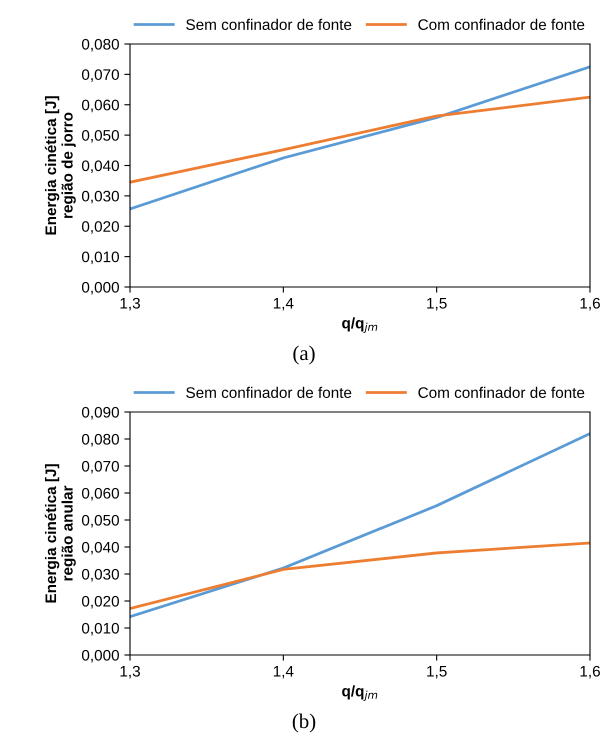  Describe the element at coordinates (60, 165) in the screenshot. I see `y-axis-title: Energia cinética [J] região de jorro` at that location.